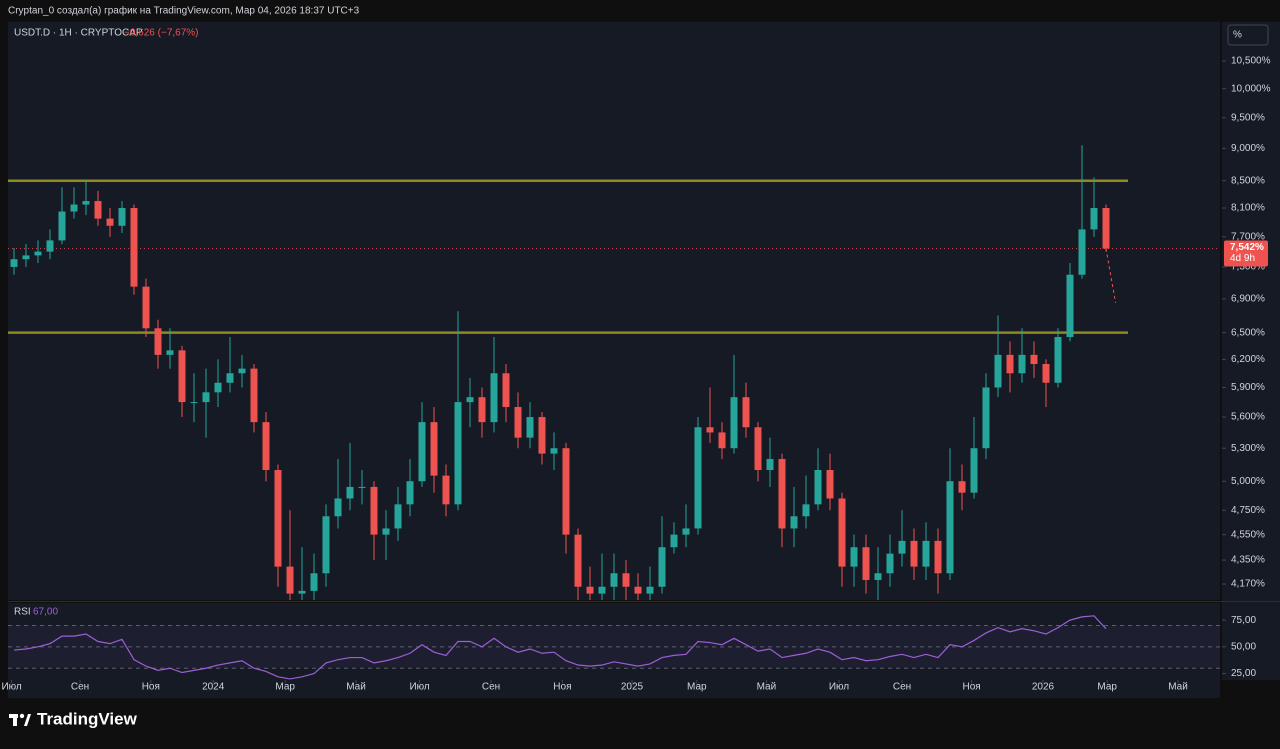 This screenshot has height=749, width=1280. What do you see at coordinates (1248, 417) in the screenshot?
I see `y-tick-label: 5,600%` at bounding box center [1248, 417].